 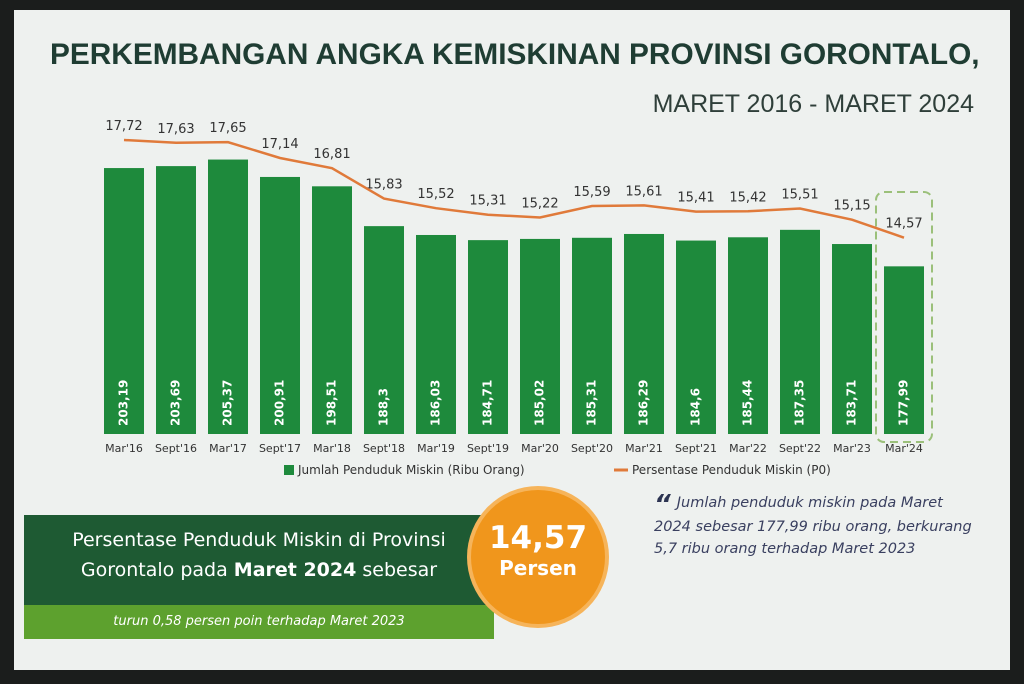 I want to click on line-value-label: 17,63, so click(x=175, y=129).